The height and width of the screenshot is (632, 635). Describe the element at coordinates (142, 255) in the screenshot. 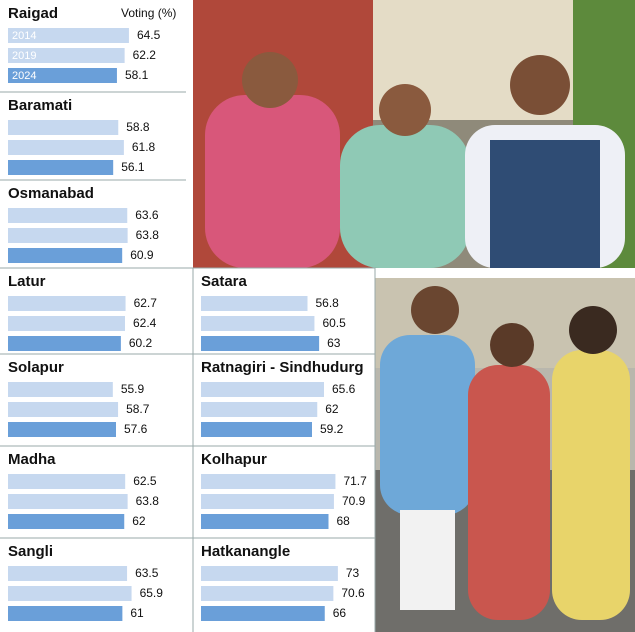

I see `value-label: 60.9` at that location.